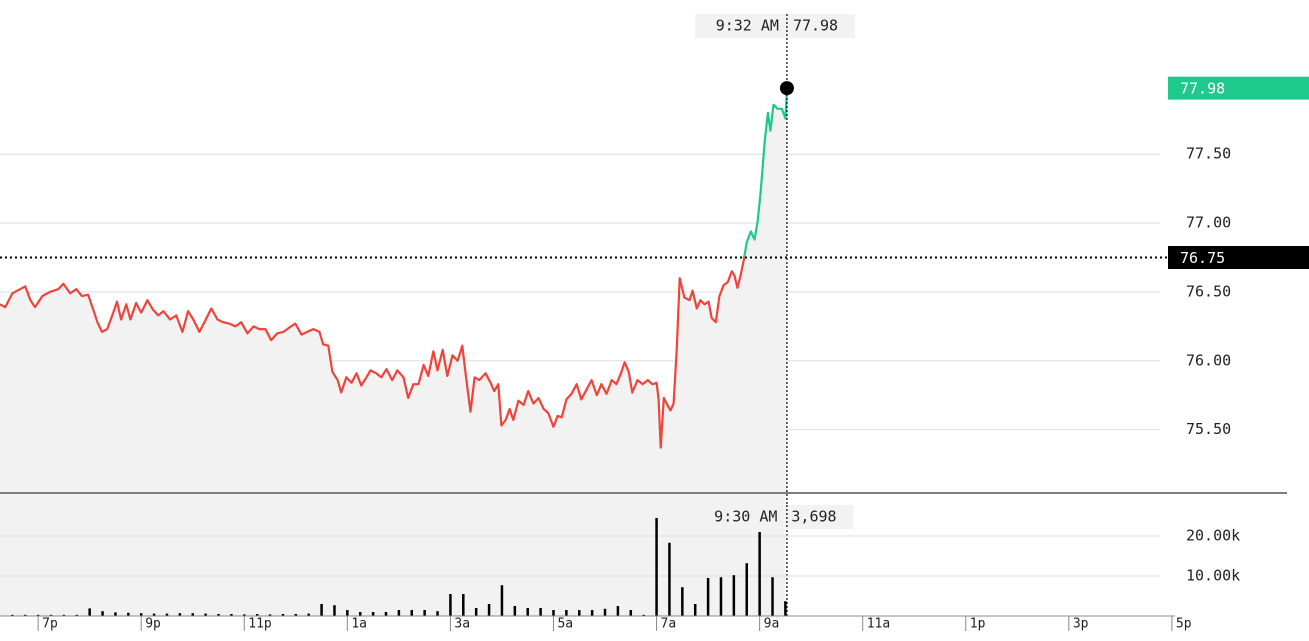 Image resolution: width=1309 pixels, height=641 pixels. I want to click on x-tick-label: 3a, so click(462, 624).